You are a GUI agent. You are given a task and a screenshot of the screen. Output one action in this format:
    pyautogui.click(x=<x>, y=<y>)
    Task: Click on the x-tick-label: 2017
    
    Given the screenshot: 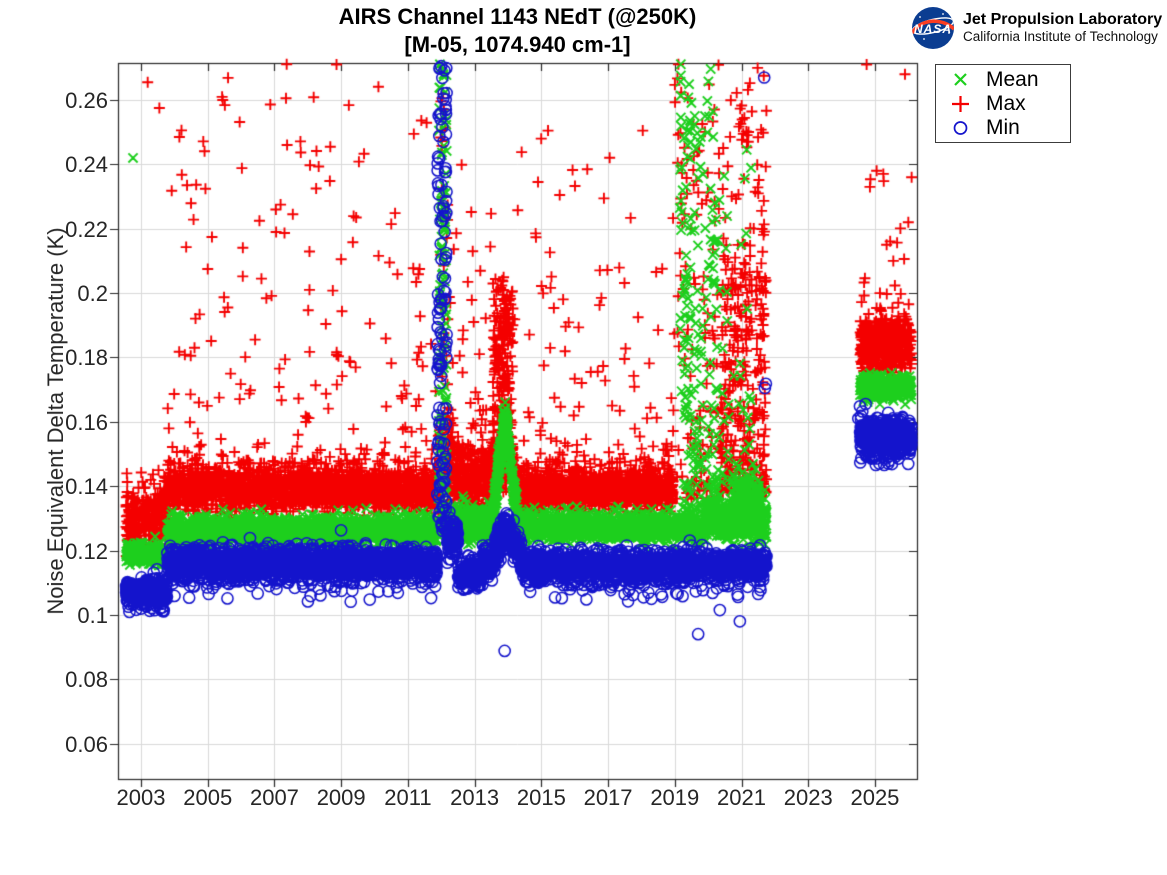 What is the action you would take?
    pyautogui.click(x=608, y=797)
    